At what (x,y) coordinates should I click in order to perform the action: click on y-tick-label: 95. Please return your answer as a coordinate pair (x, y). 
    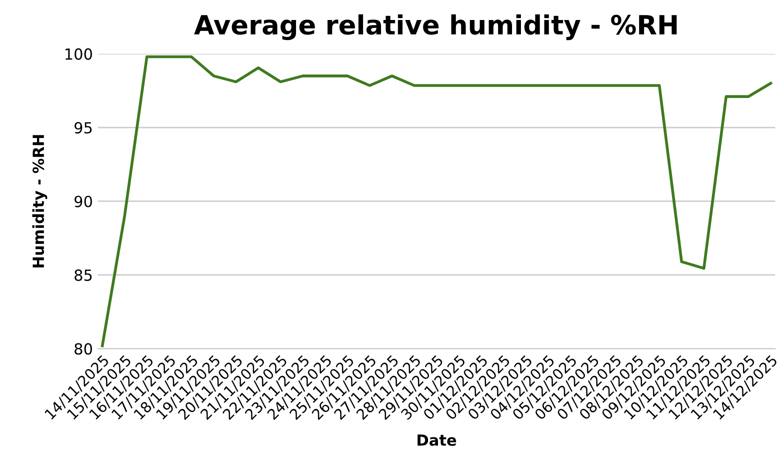
    Looking at the image, I should click on (83, 128).